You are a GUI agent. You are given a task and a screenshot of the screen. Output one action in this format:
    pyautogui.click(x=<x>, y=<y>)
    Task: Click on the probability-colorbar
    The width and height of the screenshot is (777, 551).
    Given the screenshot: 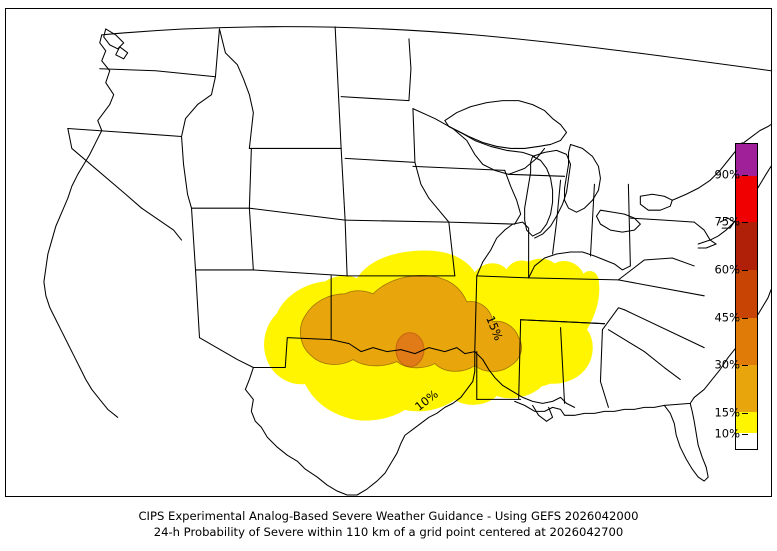 What is the action you would take?
    pyautogui.click(x=746, y=296)
    